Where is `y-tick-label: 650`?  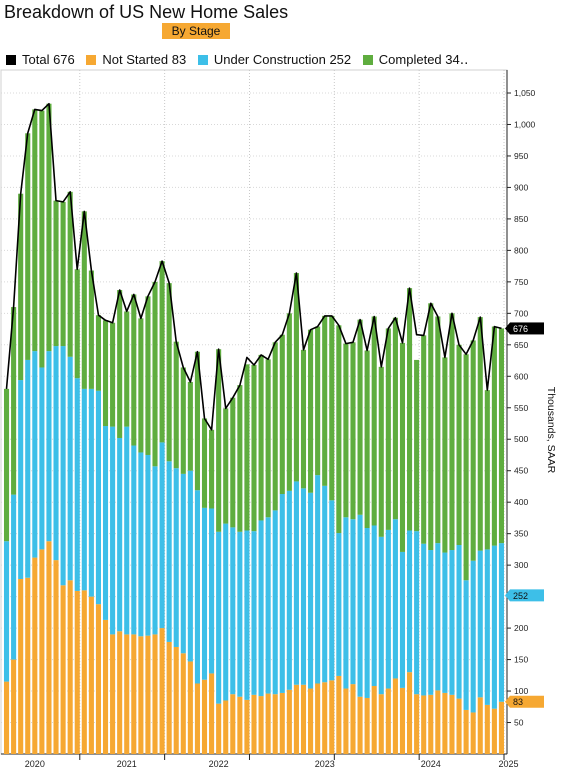 y-tick-label: 650 is located at coordinates (521, 345).